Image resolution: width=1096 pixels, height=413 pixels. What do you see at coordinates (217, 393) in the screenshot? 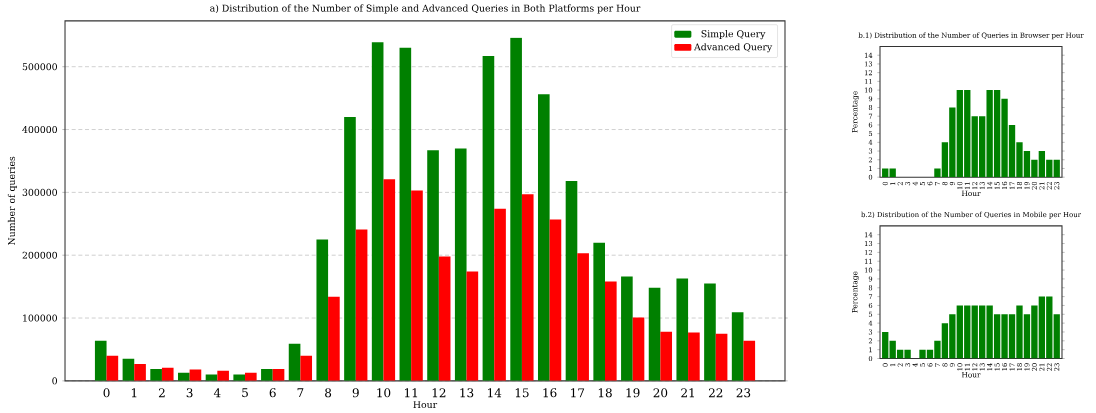
I see `x-tick-label: 4` at bounding box center [217, 393].